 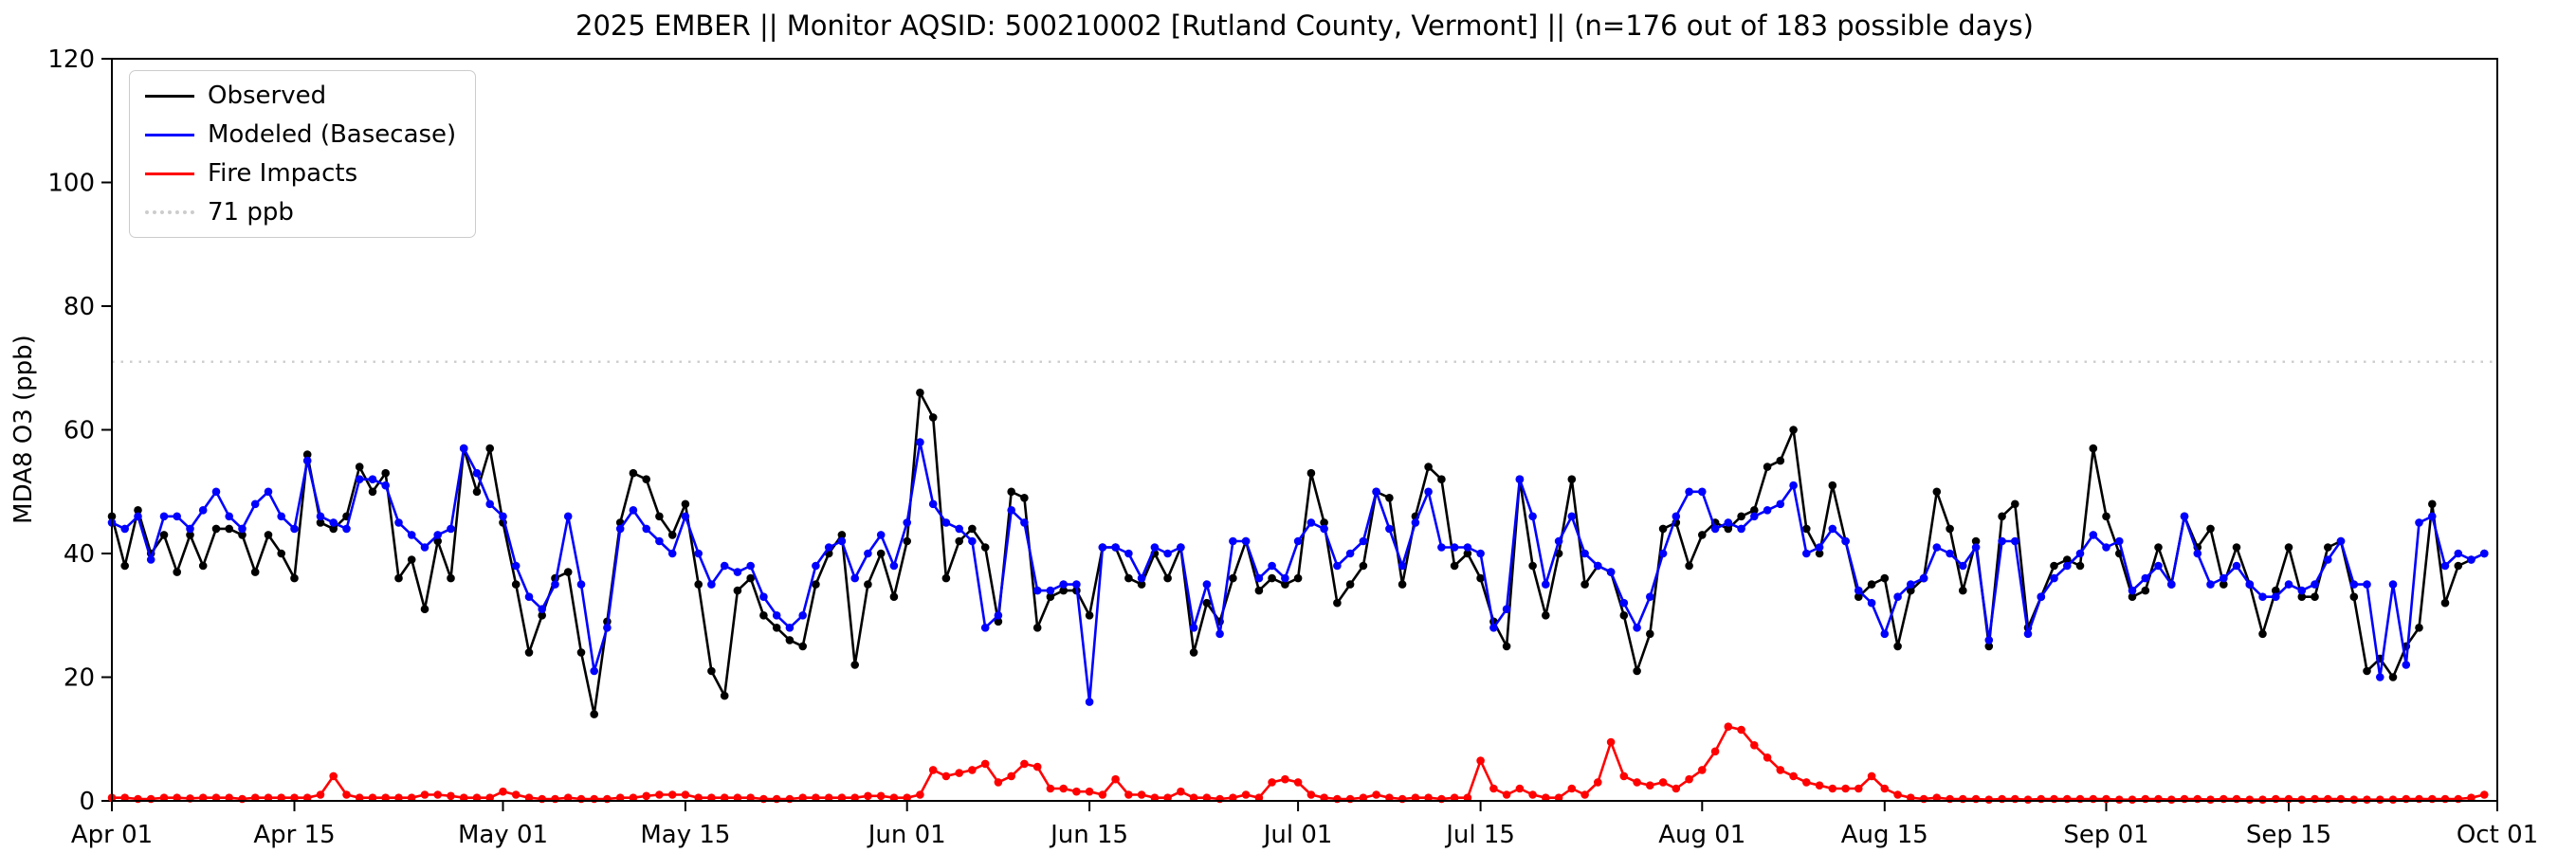 I want to click on y-tick-label: 40, so click(x=79, y=554).